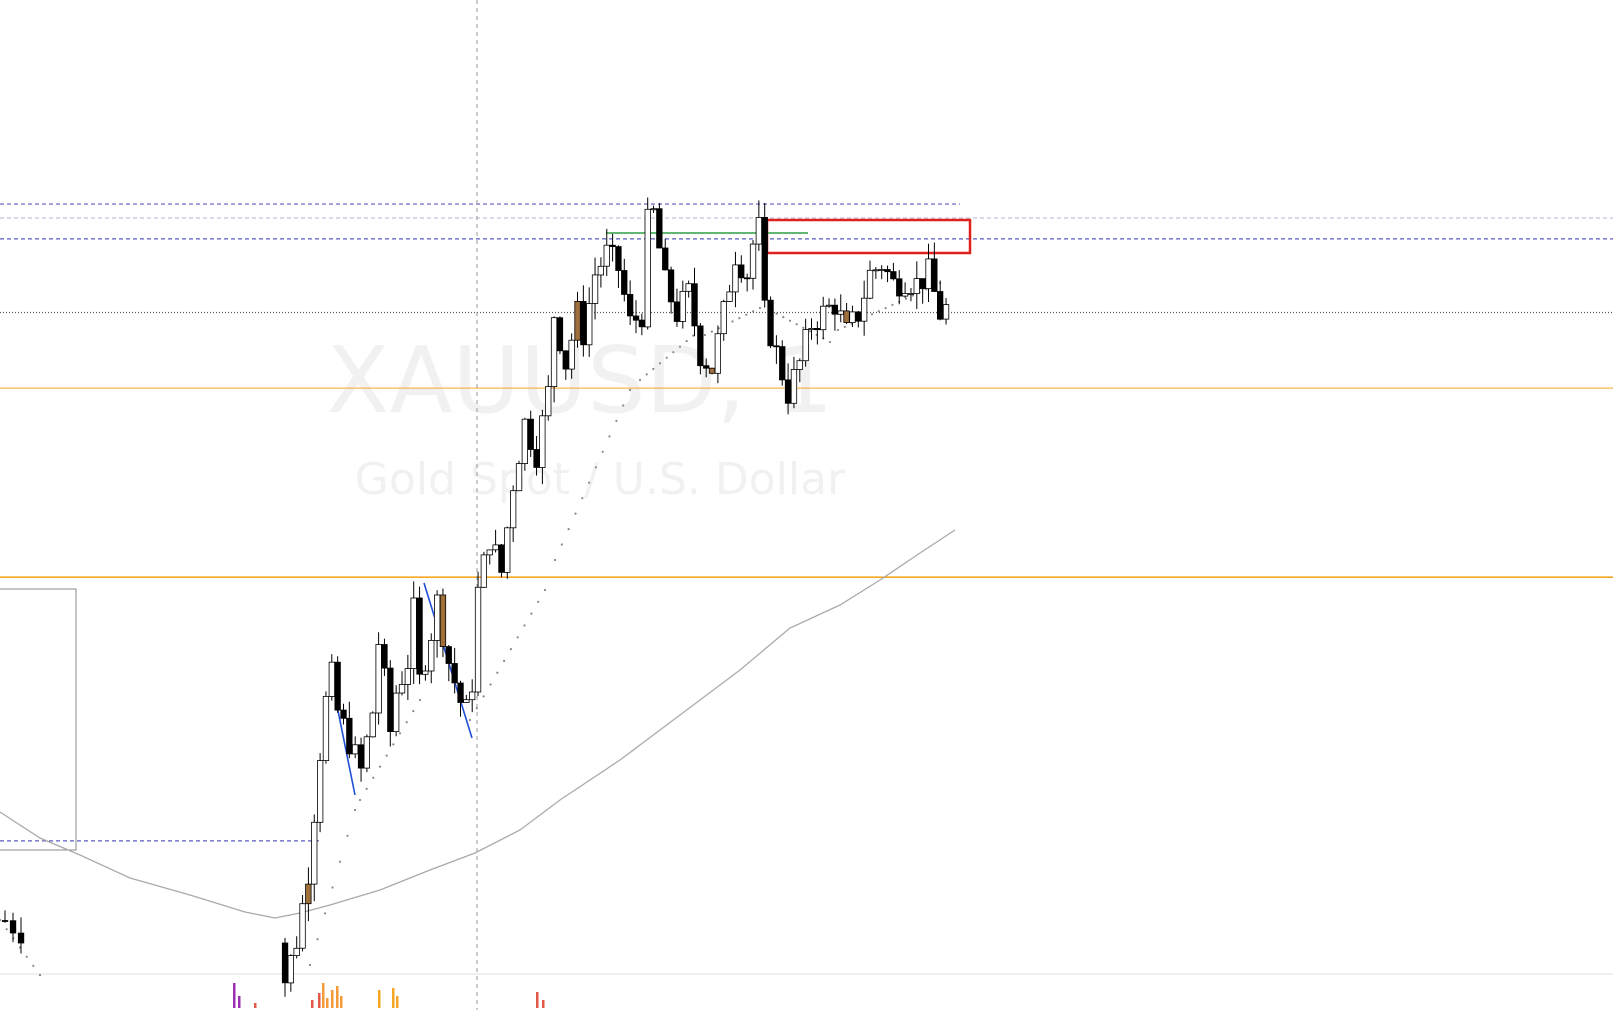 The image size is (1613, 1010). I want to click on highlight-box, so click(868, 236).